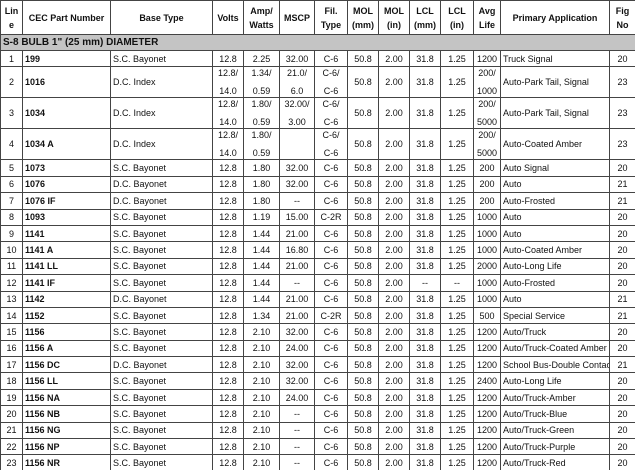  I want to click on cell-line: 6.0, so click(297, 91).